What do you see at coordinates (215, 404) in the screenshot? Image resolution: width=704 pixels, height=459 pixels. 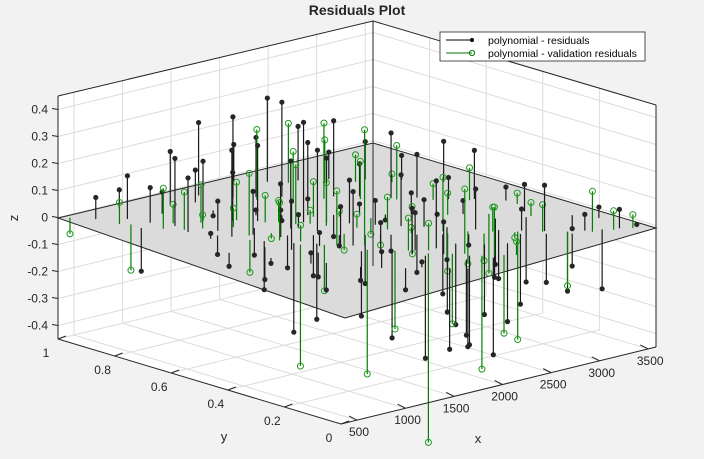 I see `y-tick-label: 0.4` at bounding box center [215, 404].